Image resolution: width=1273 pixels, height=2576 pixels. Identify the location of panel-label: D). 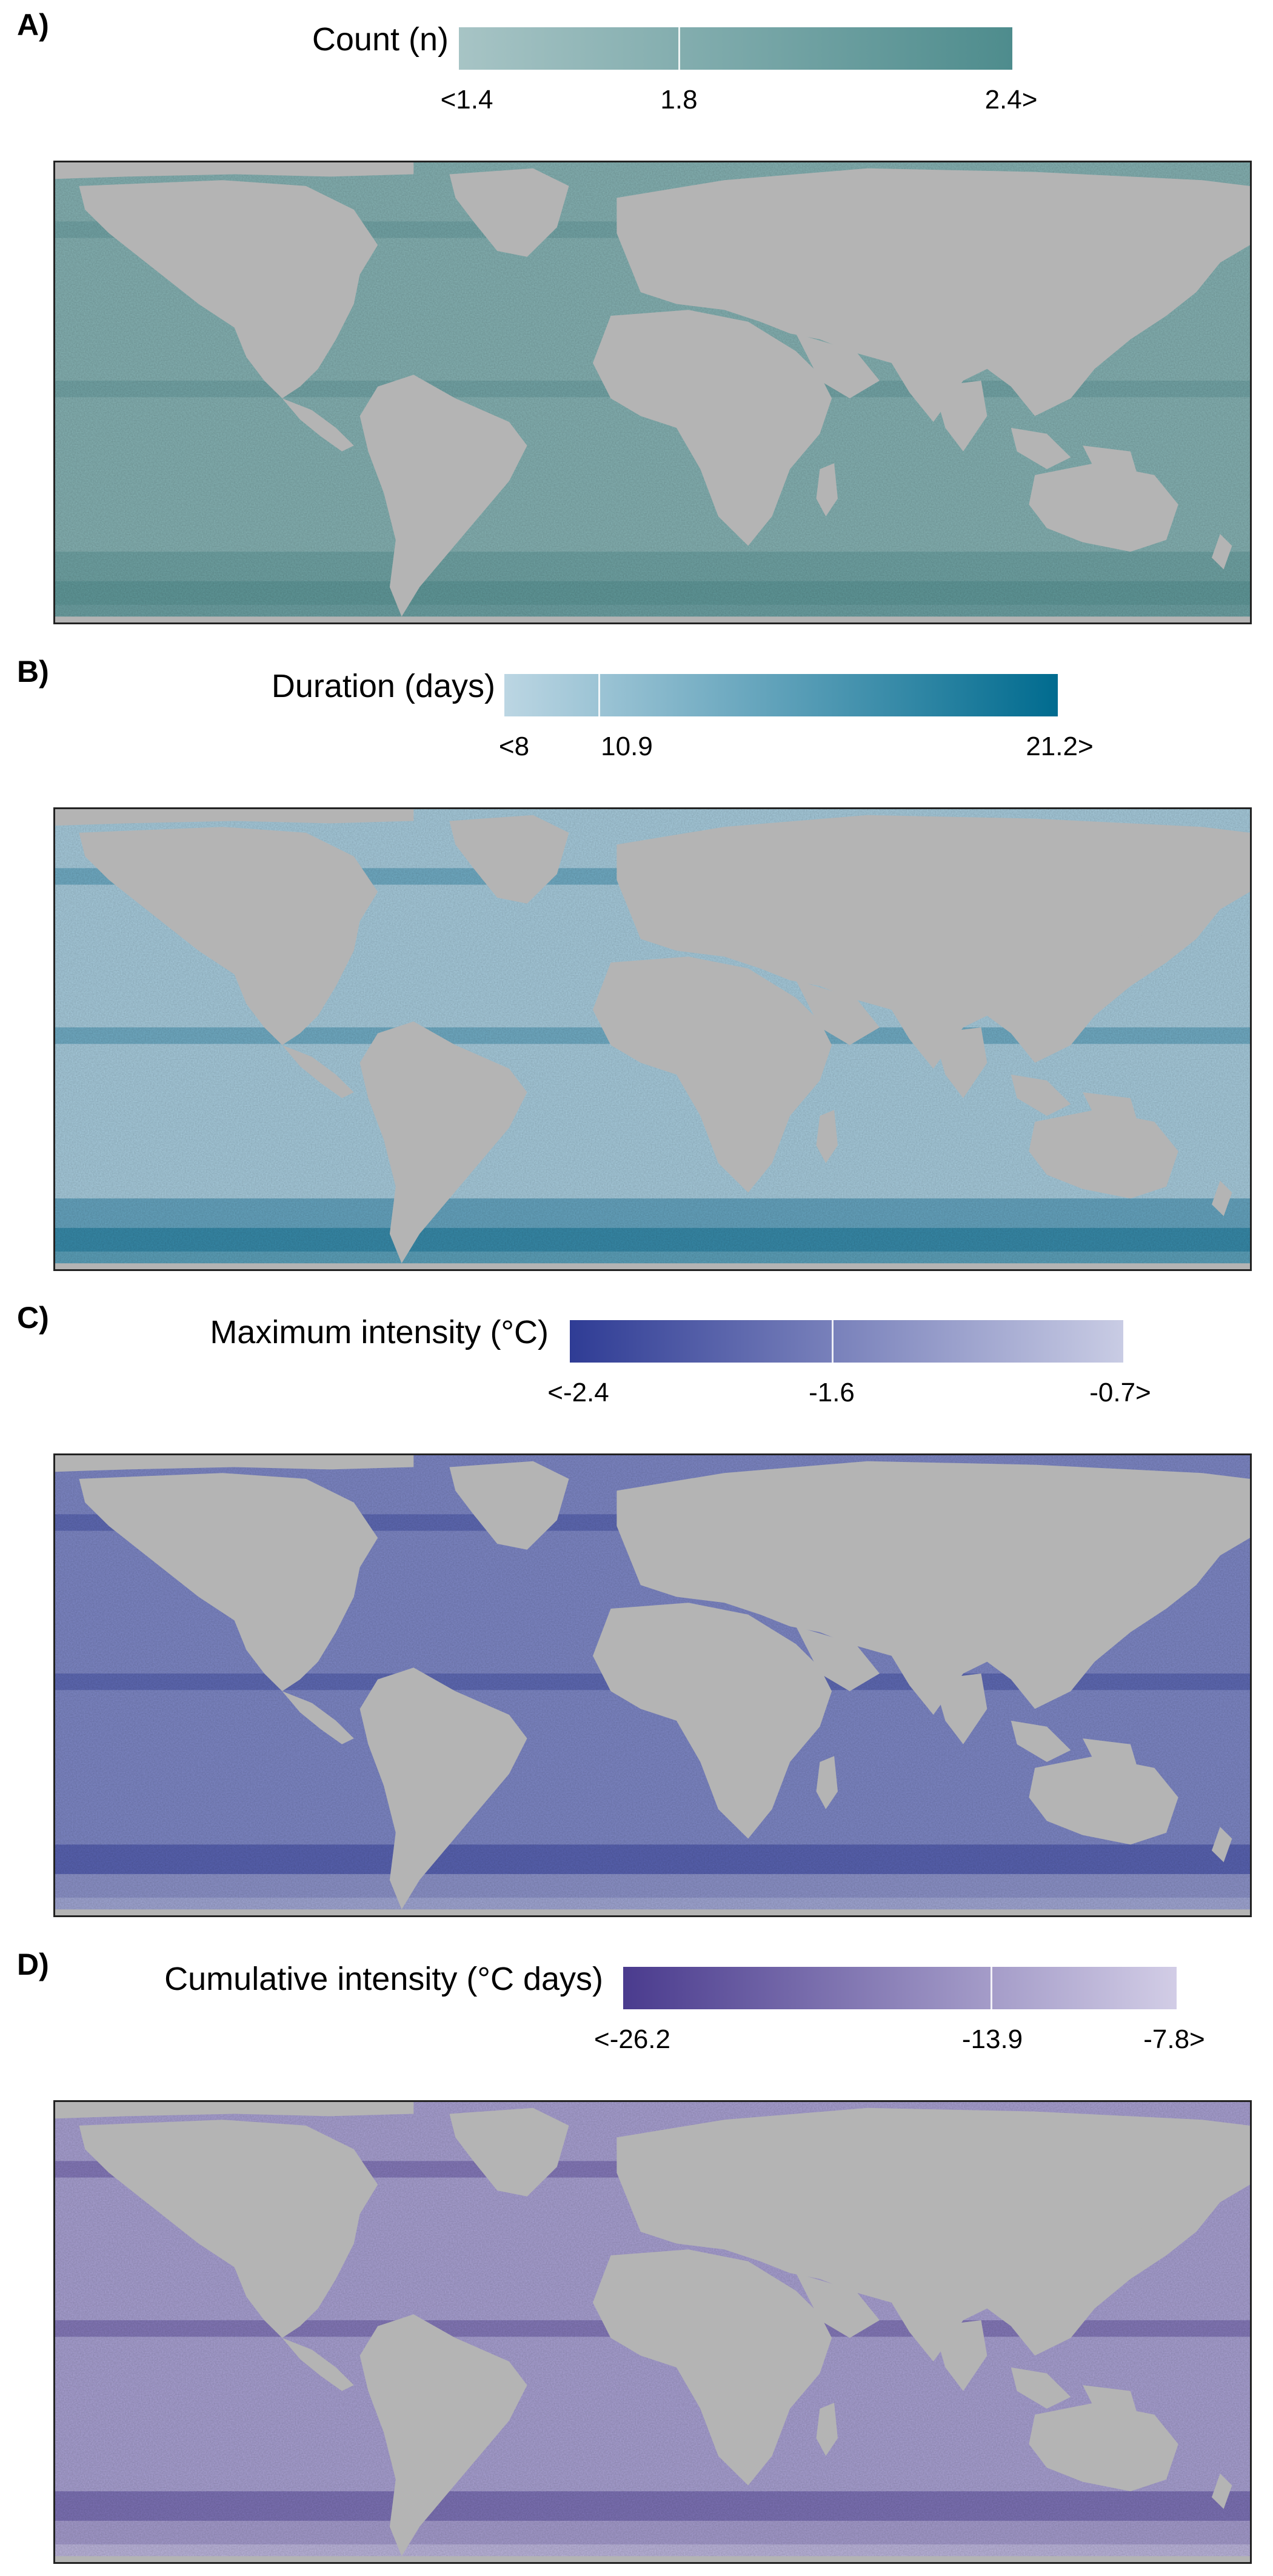
(33, 1964).